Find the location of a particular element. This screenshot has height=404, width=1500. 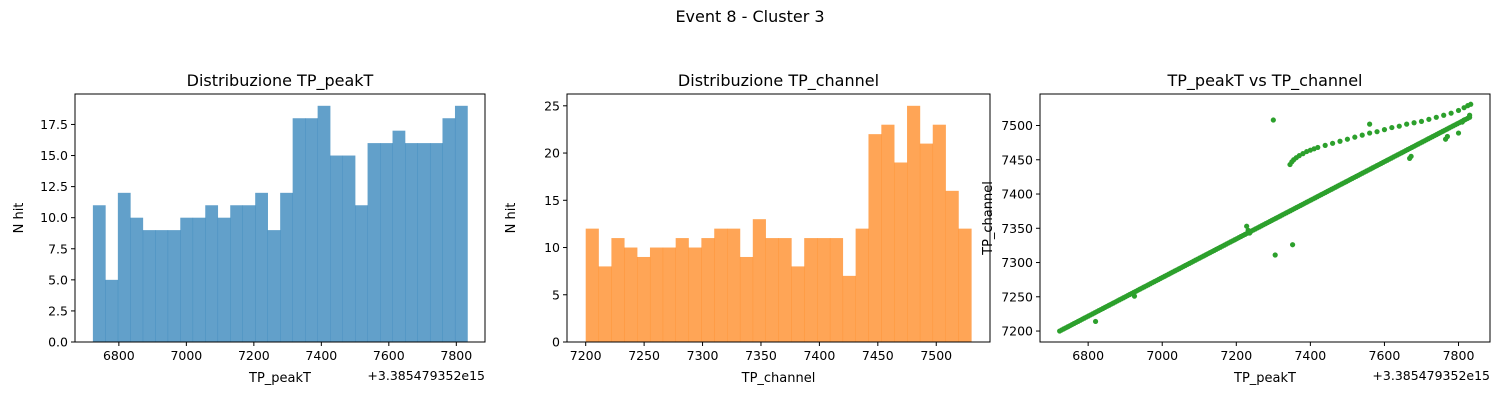

x-tick-label: 7600 is located at coordinates (389, 355).